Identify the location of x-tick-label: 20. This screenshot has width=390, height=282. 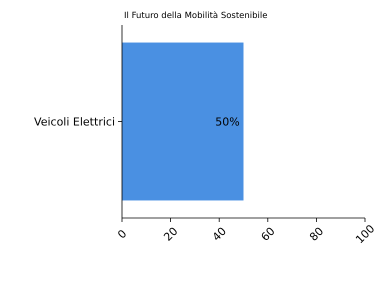
(170, 234).